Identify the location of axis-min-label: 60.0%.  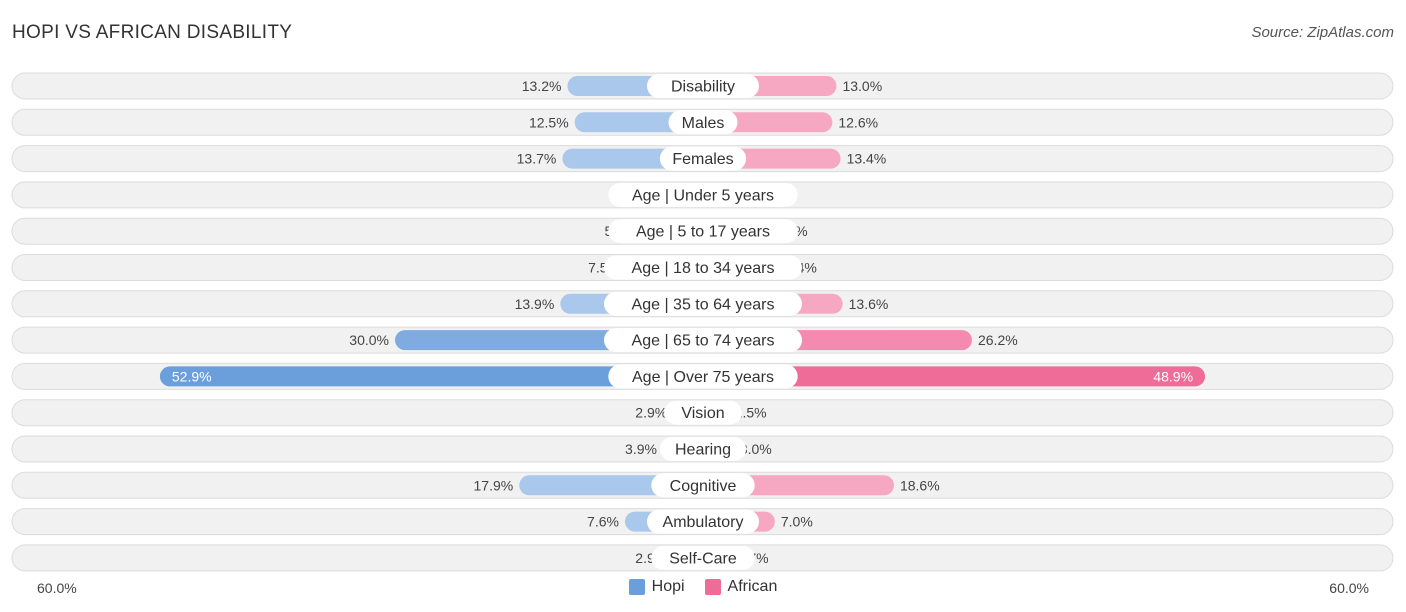
(57, 588).